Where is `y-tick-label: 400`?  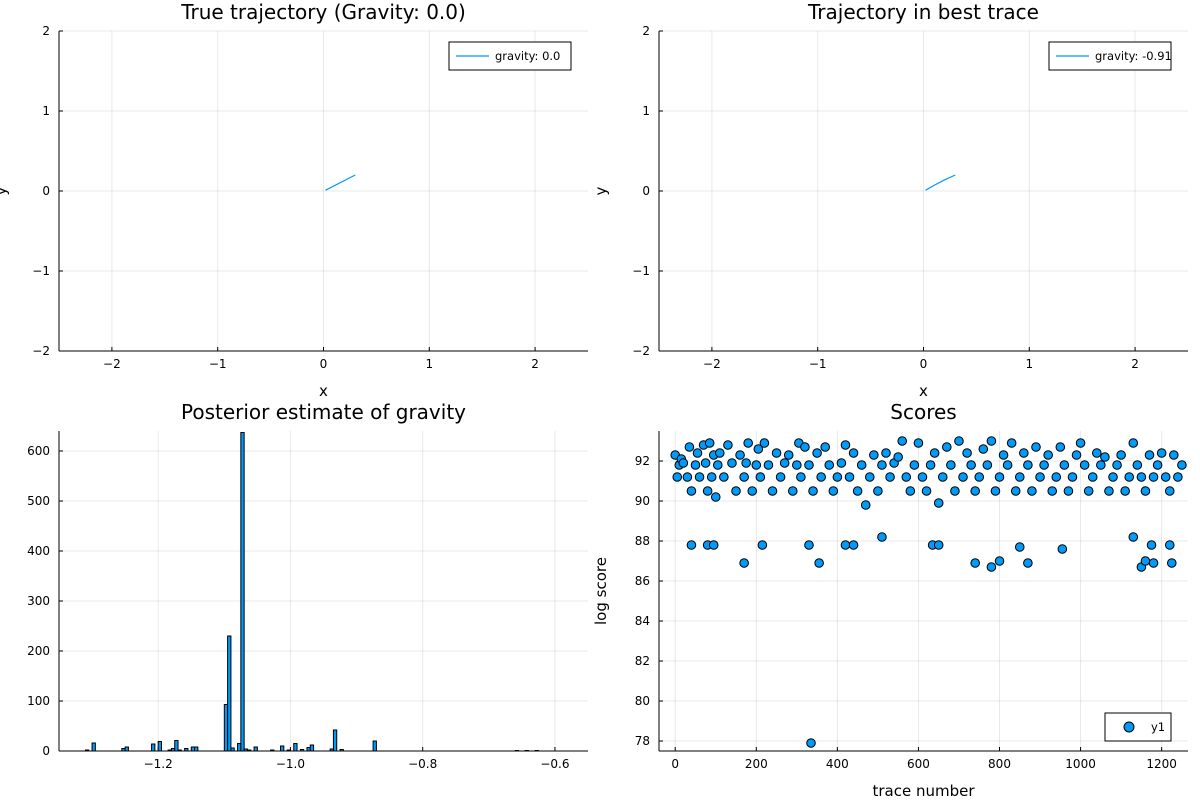 y-tick-label: 400 is located at coordinates (38, 551).